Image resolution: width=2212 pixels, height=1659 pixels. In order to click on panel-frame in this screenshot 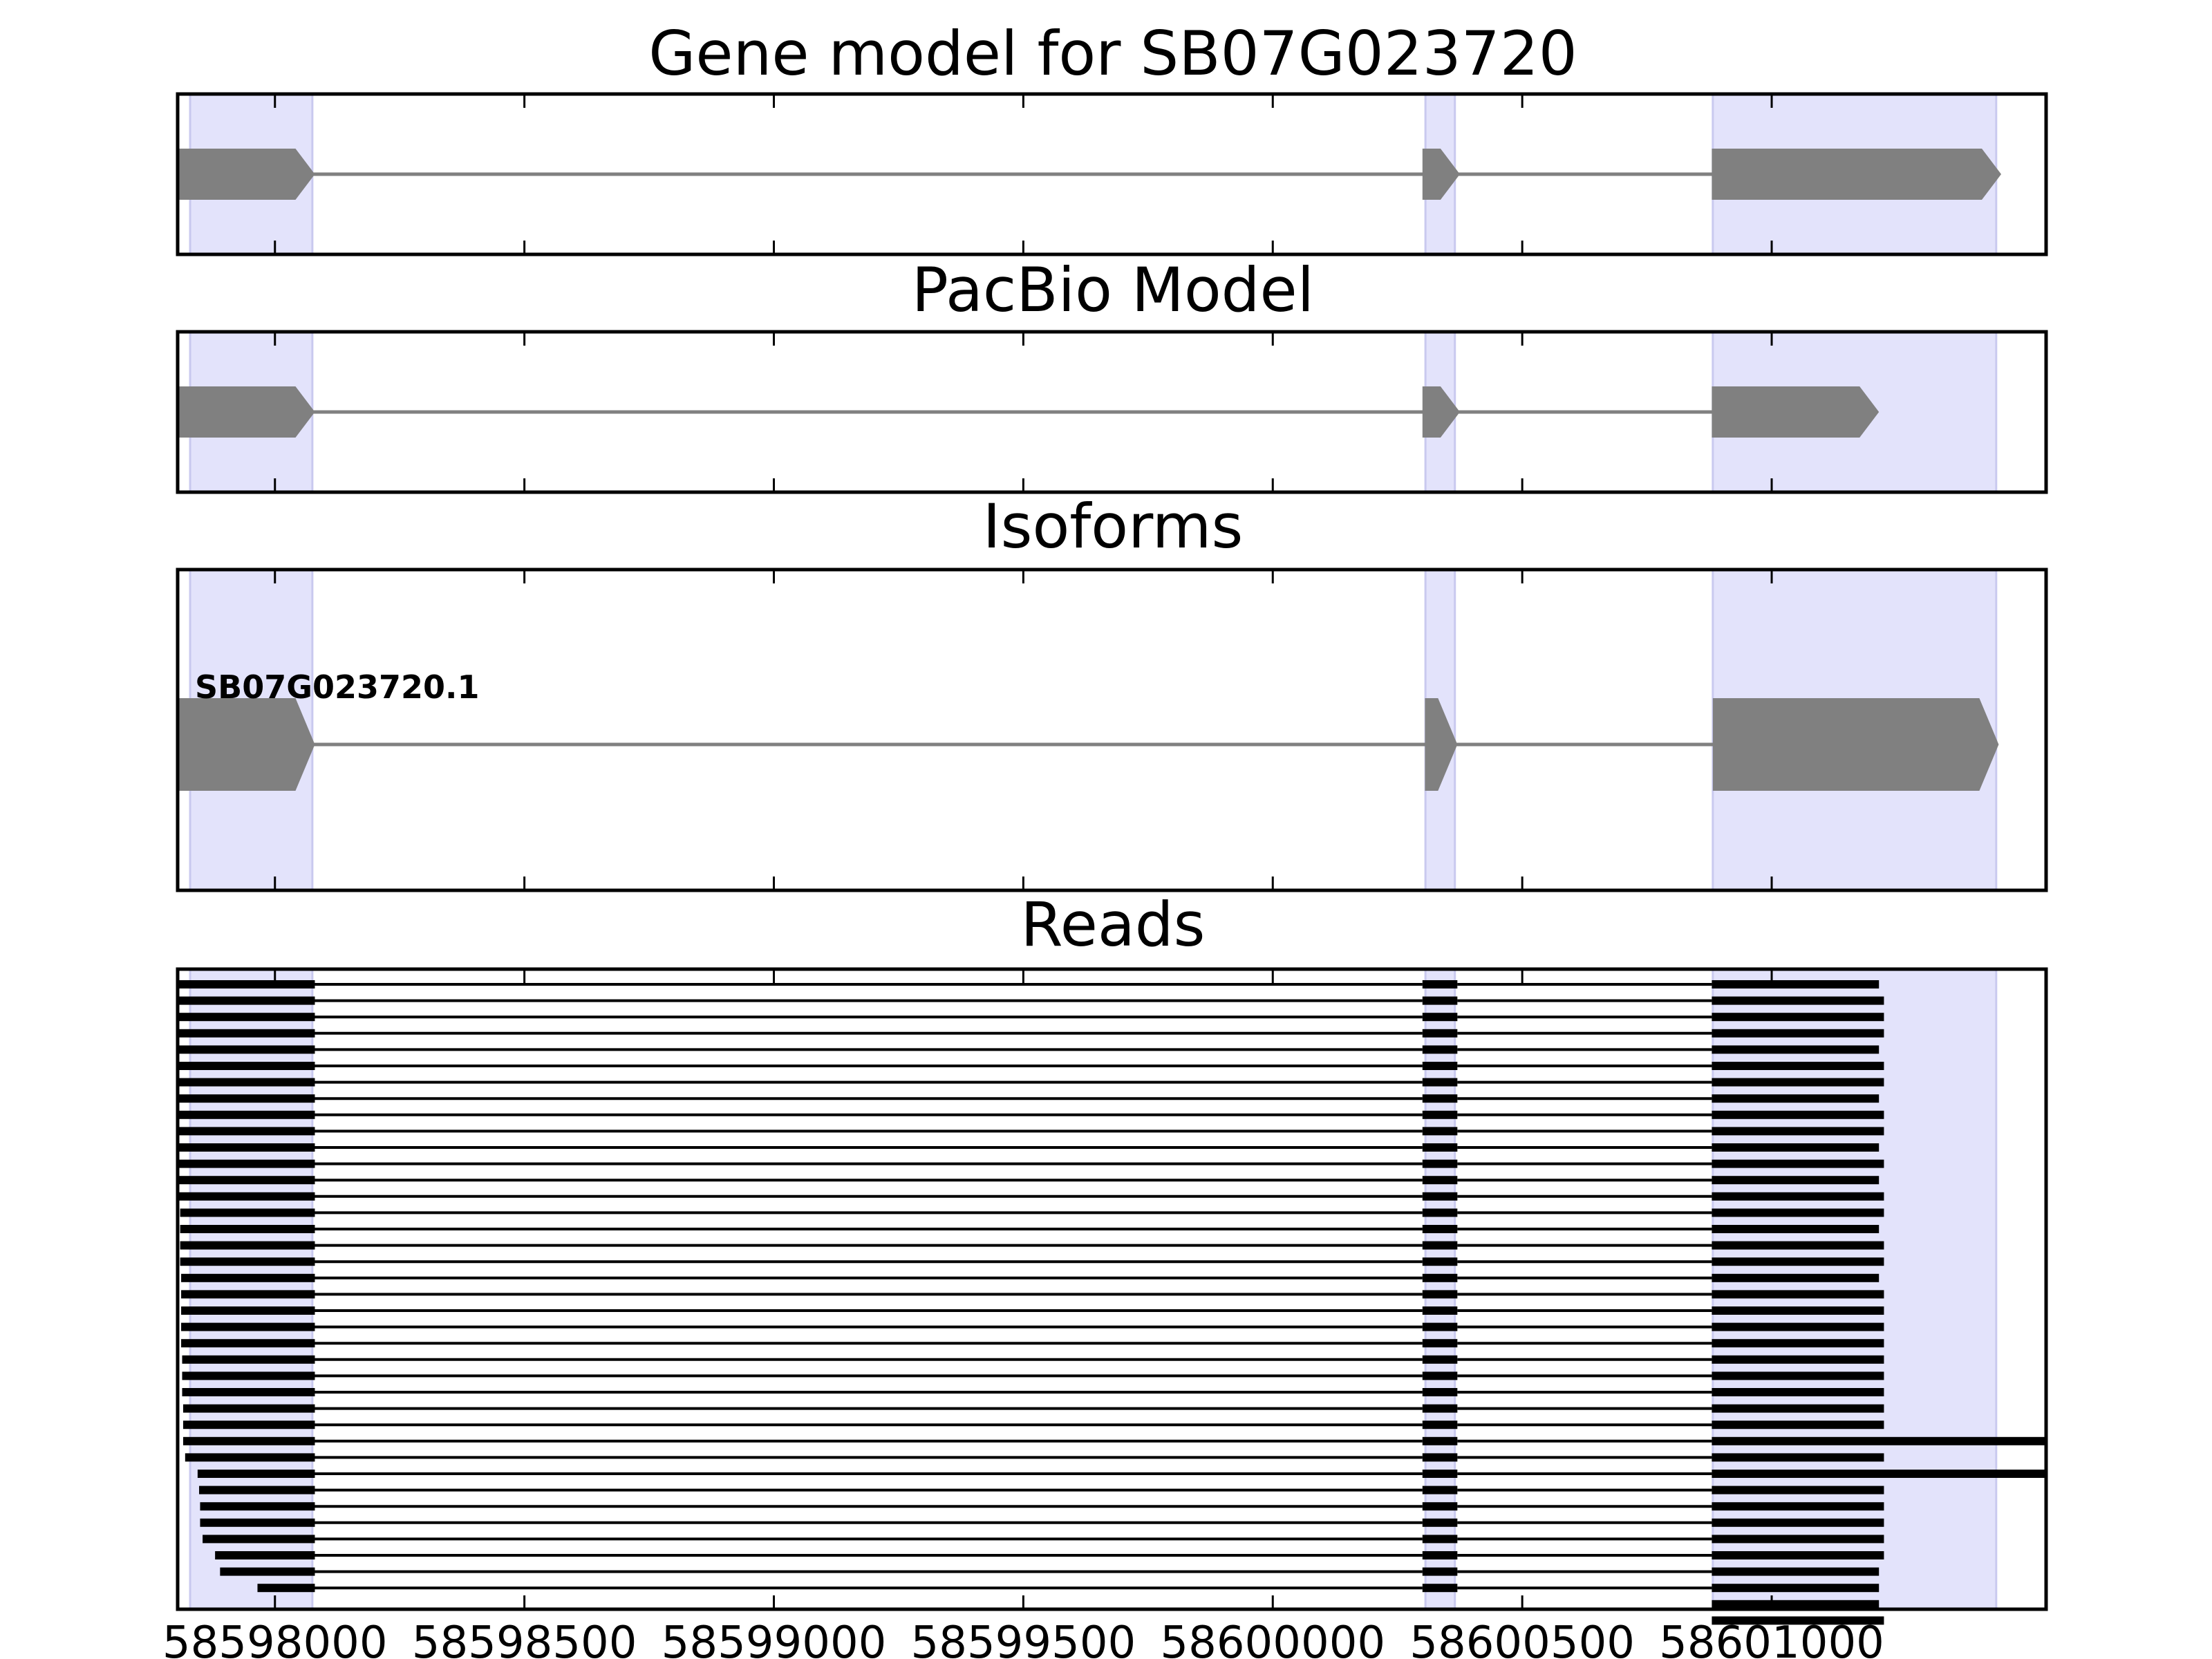, I will do `click(1112, 412)`.